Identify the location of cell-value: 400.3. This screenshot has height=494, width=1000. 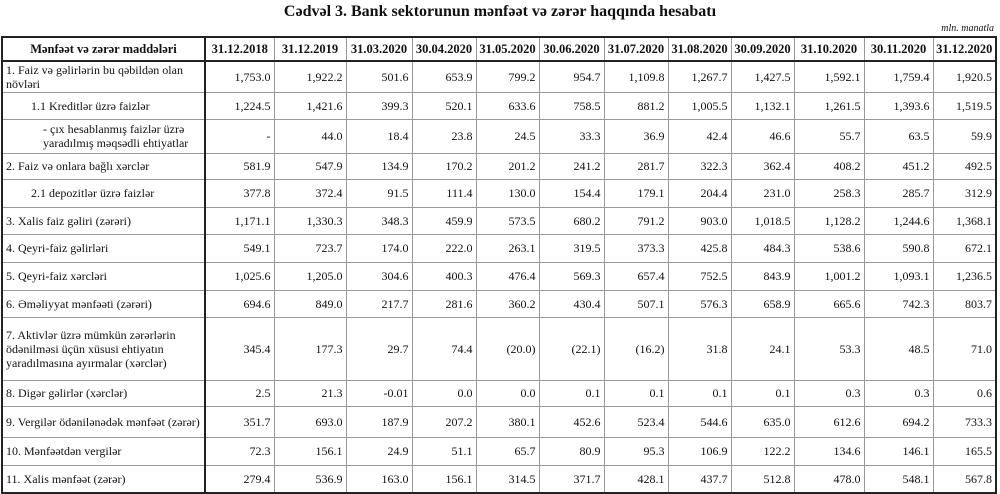
(444, 276).